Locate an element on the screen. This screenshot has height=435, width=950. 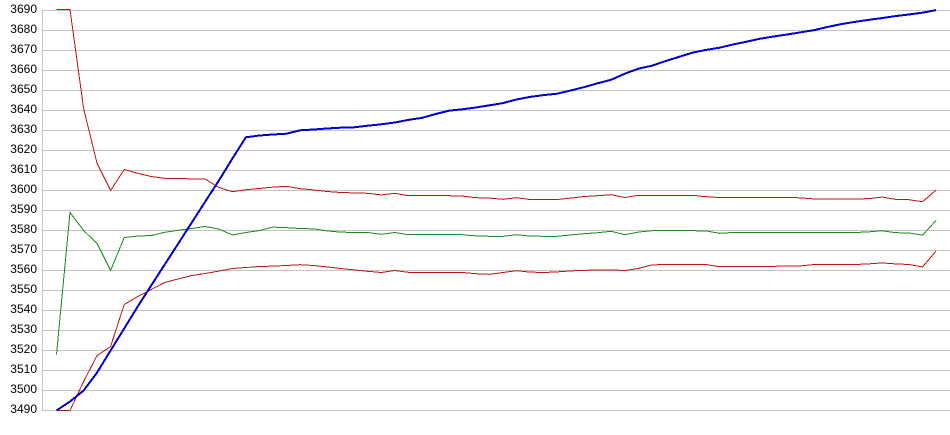
svg-text: 3540 is located at coordinates (23, 309).